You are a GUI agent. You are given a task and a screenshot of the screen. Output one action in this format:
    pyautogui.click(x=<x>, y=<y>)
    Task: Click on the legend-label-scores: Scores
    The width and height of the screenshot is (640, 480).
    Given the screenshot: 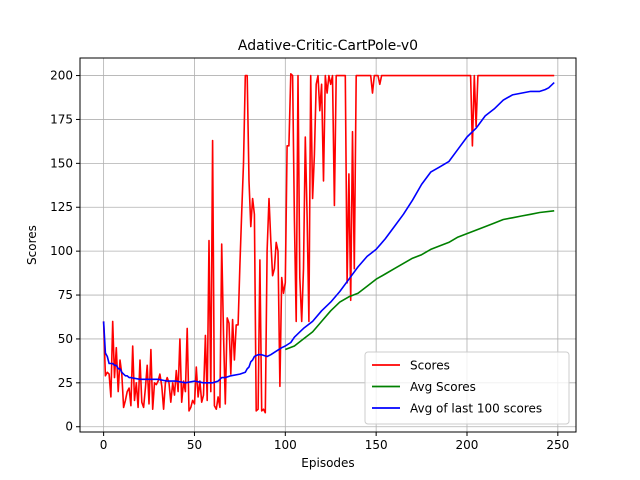 What is the action you would take?
    pyautogui.click(x=430, y=366)
    